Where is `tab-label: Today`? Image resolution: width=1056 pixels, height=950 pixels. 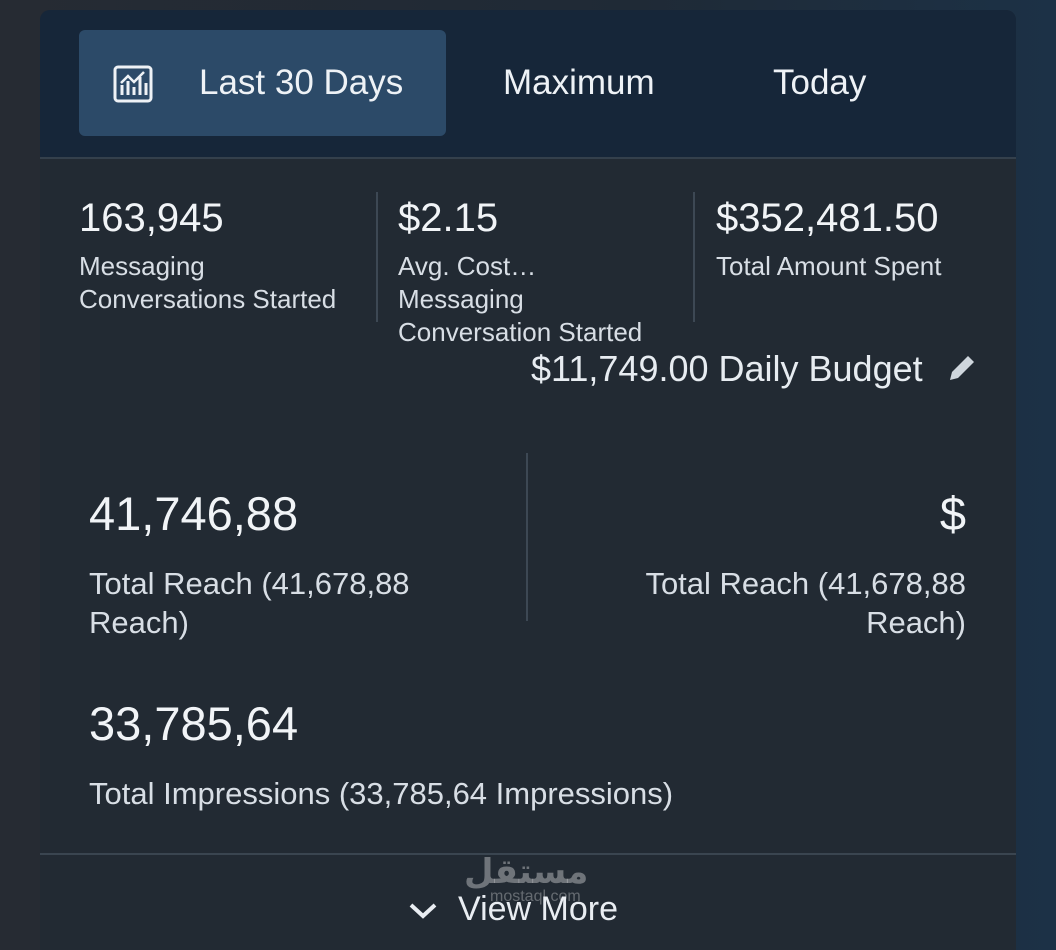 tab-label: Today is located at coordinates (820, 82).